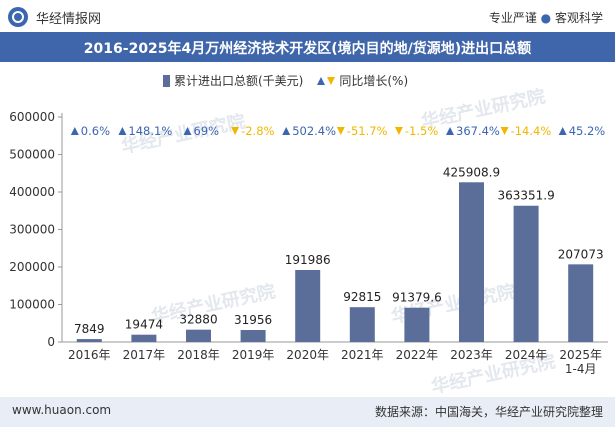 This screenshot has width=615, height=427. Describe the element at coordinates (581, 369) in the screenshot. I see `x-tick-label: 1-4月` at that location.